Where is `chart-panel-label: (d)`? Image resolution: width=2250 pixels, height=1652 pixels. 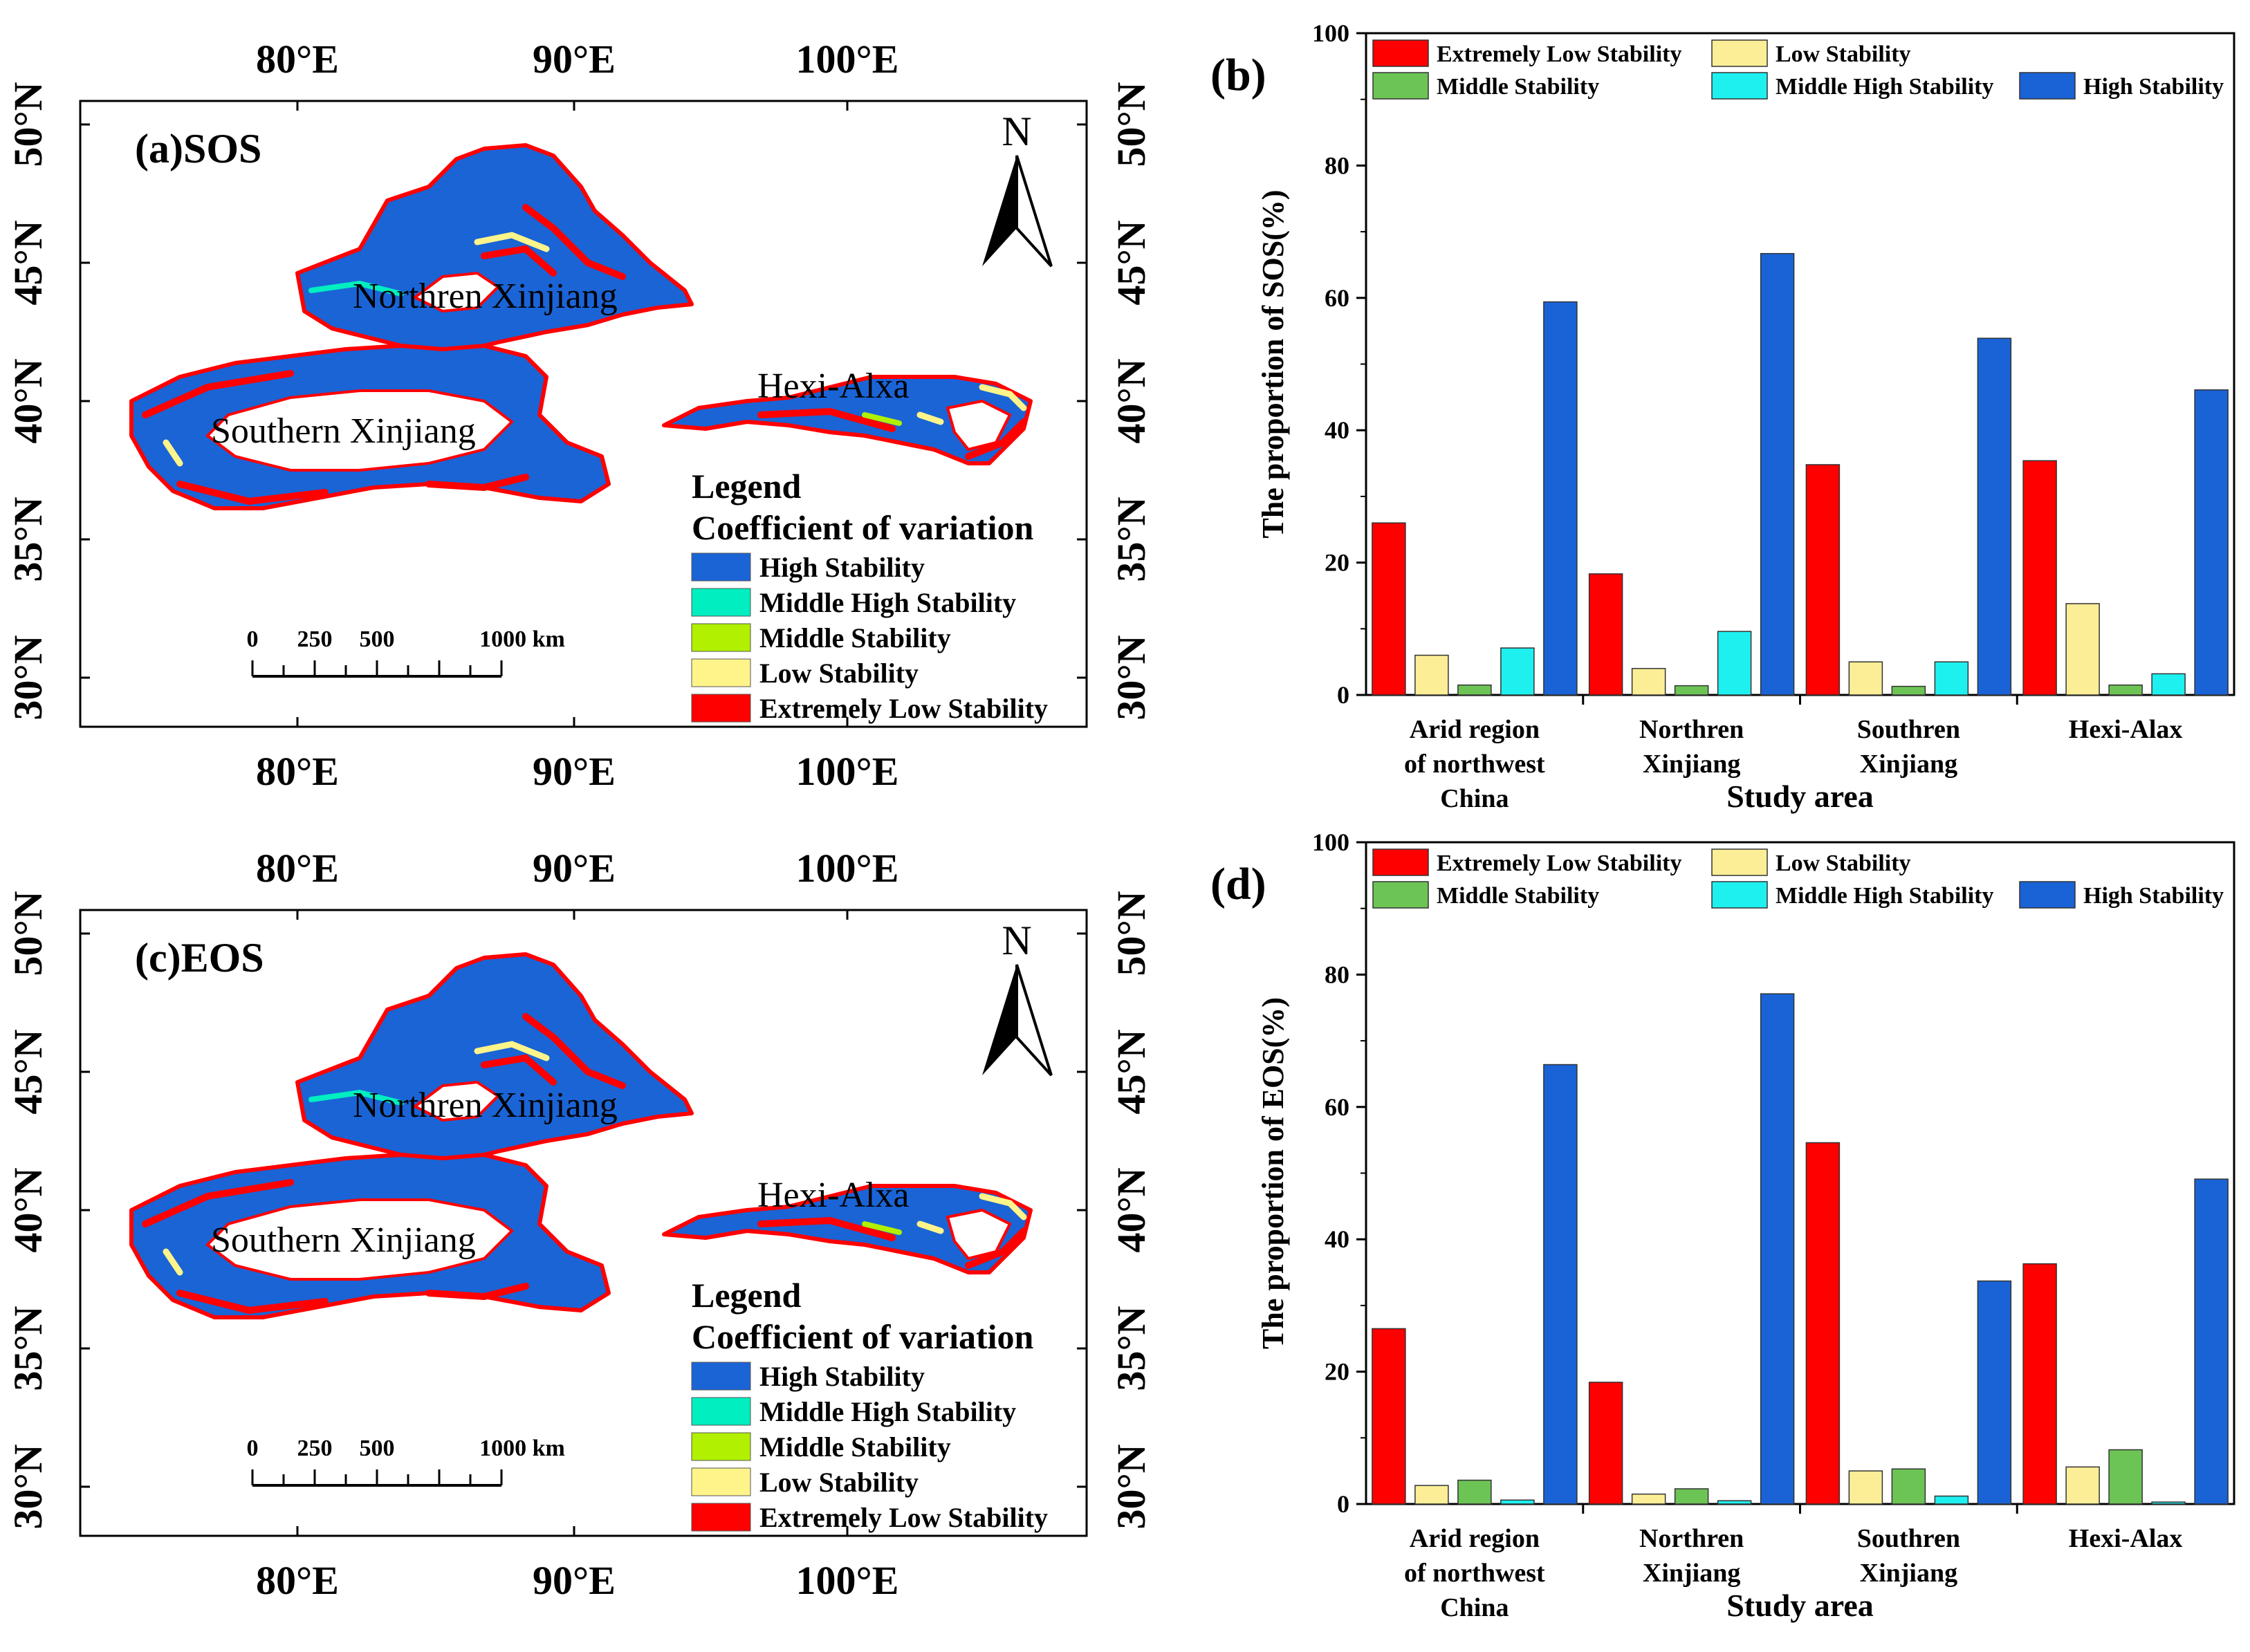 chart-panel-label: (d) is located at coordinates (1238, 884).